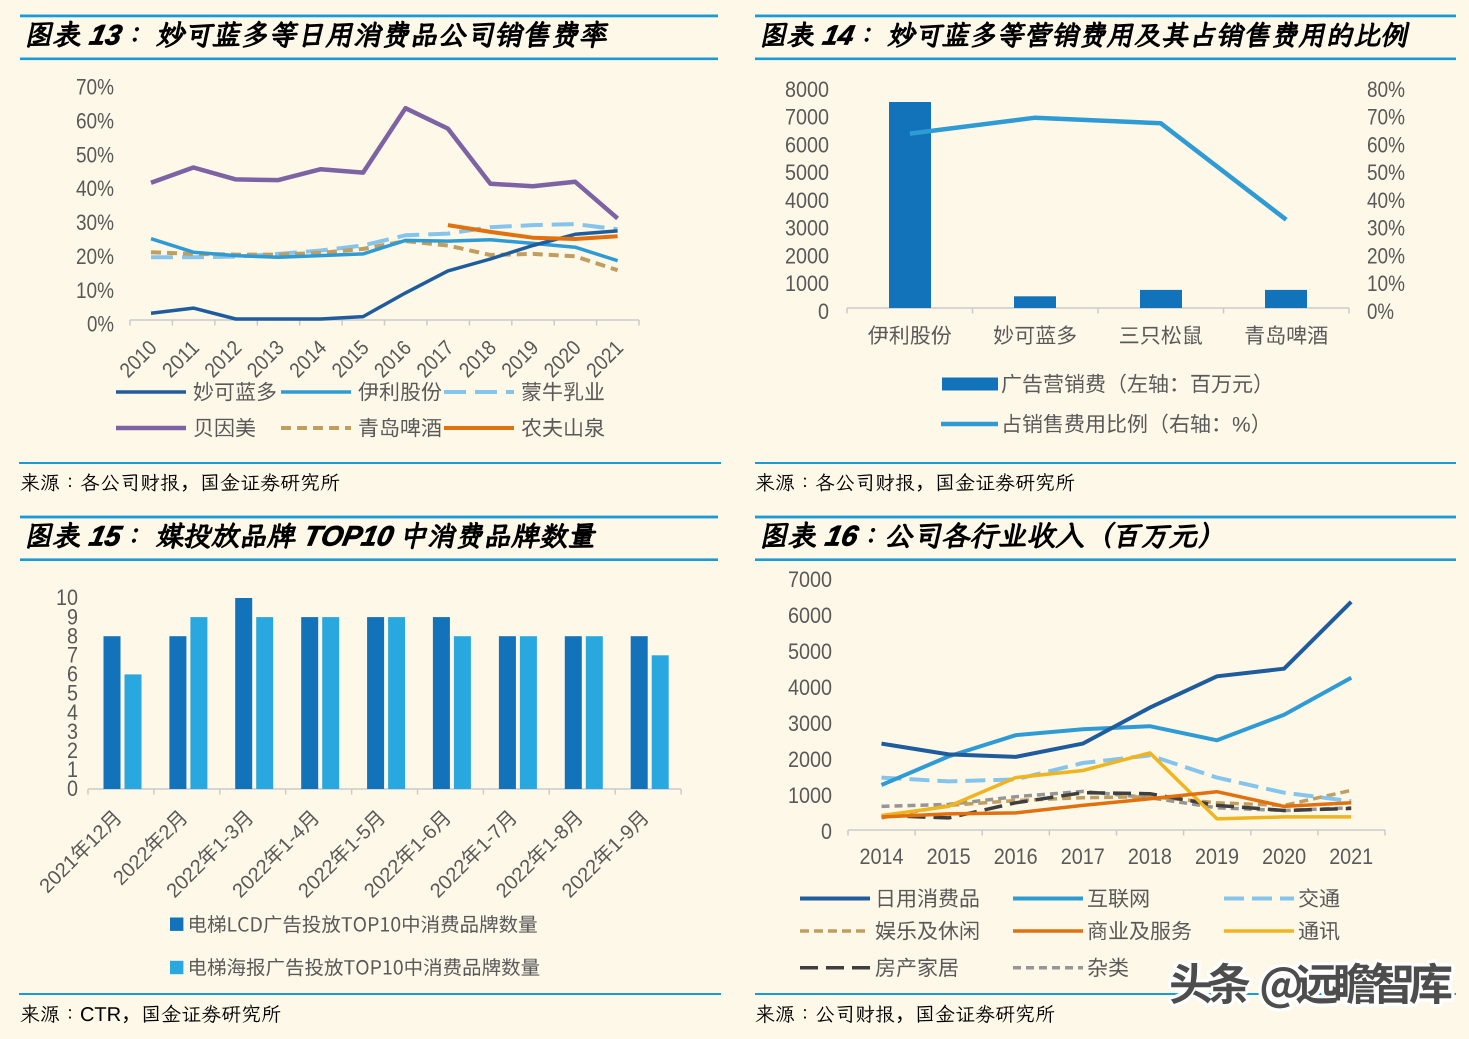  What do you see at coordinates (72, 731) in the screenshot?
I see `svg-text: 3` at bounding box center [72, 731].